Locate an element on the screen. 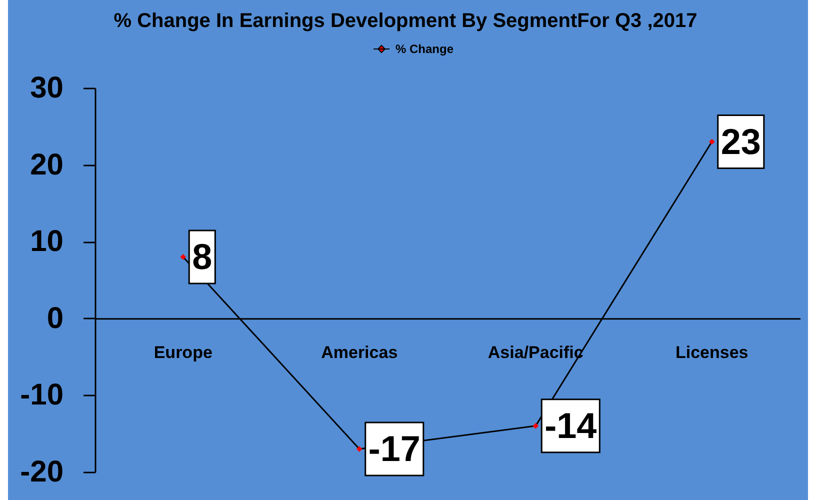 The image size is (820, 500). x-tick-label: Licenses is located at coordinates (711, 352).